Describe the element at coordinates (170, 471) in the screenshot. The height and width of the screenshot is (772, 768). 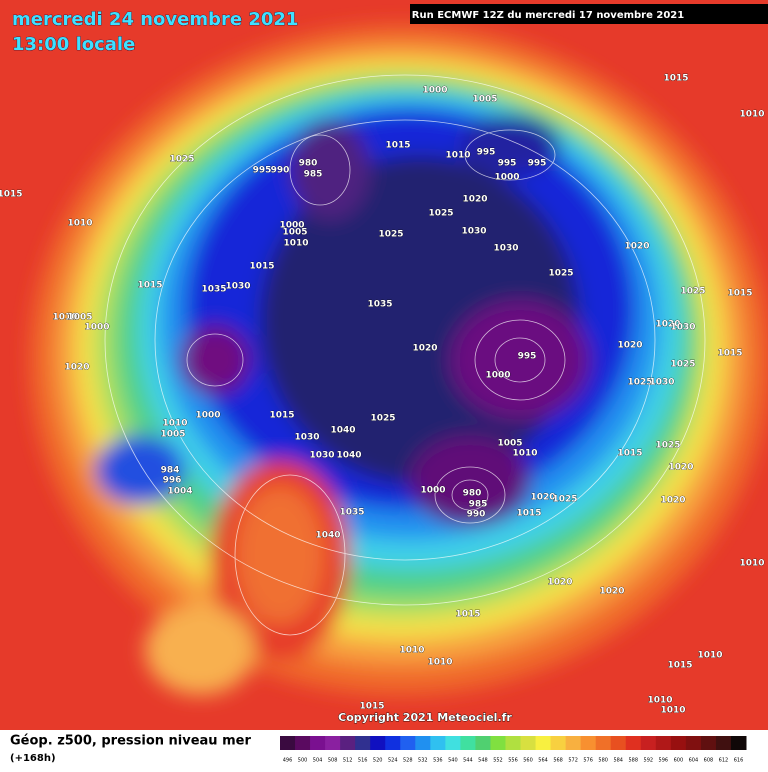
I see `isobar-label: 984` at that location.